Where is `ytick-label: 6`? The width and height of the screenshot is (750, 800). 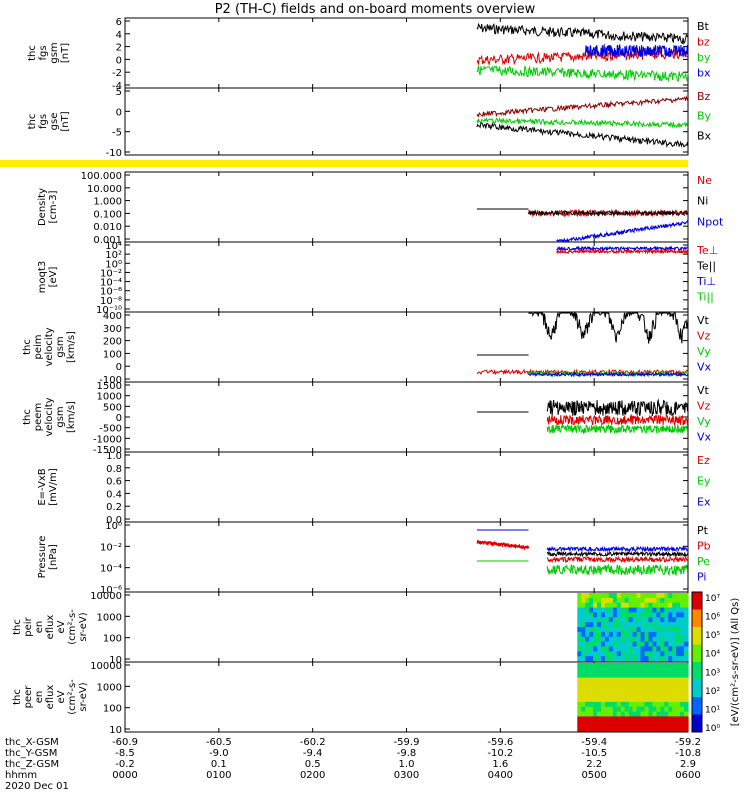 ytick-label: 6 is located at coordinates (119, 22).